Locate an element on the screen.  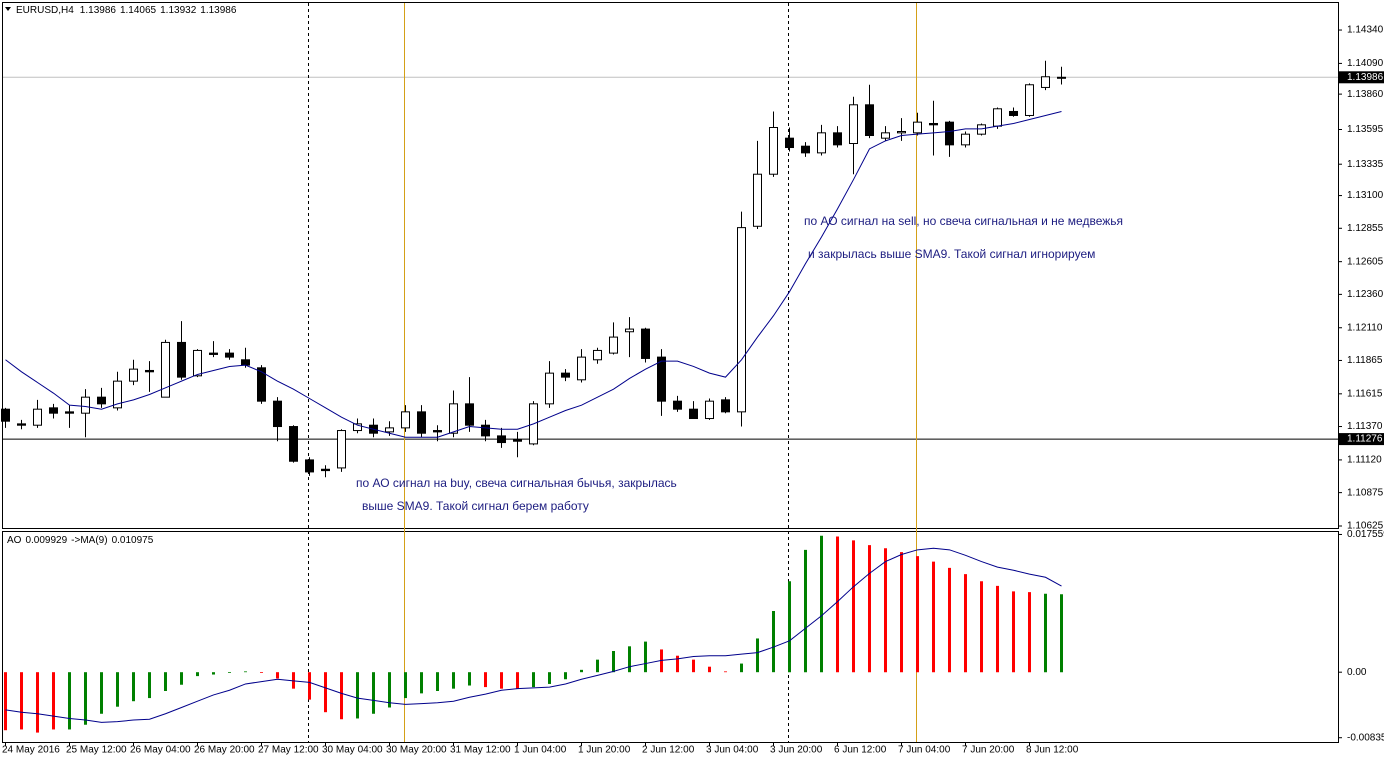
x-tick-label: 26 May 04:00 is located at coordinates (160, 750).